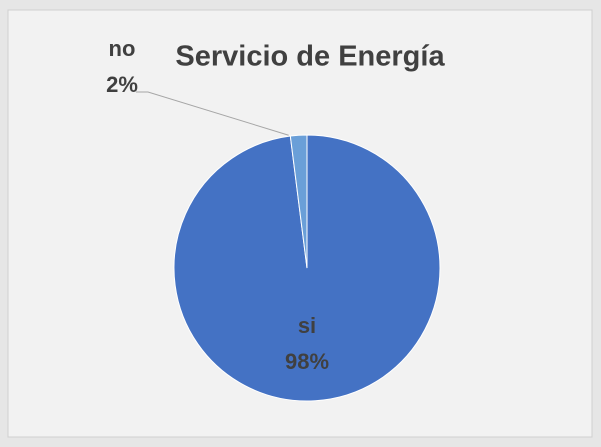 The image size is (601, 447). Describe the element at coordinates (307, 325) in the screenshot. I see `data-label-category: si` at that location.